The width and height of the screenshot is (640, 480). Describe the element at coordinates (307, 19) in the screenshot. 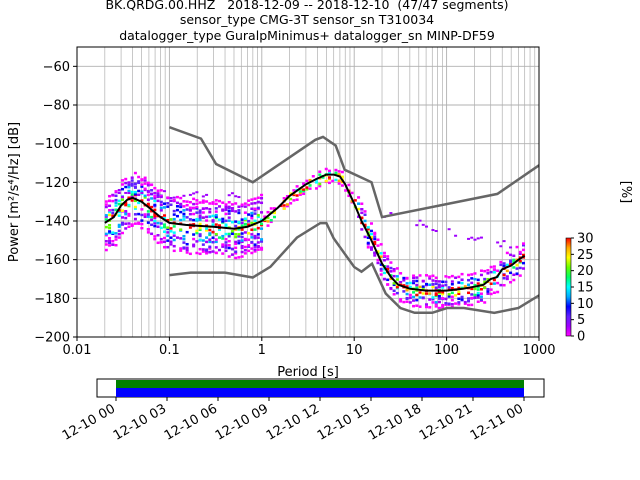

I see `title-line-2: sensor_type CMG-3T sensor_sn T310034` at that location.